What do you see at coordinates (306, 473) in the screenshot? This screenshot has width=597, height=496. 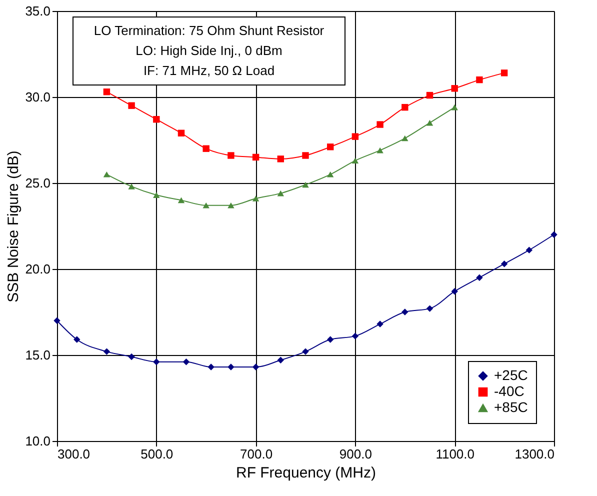 I see `x-axis-title: RF Frequency (MHz)` at bounding box center [306, 473].